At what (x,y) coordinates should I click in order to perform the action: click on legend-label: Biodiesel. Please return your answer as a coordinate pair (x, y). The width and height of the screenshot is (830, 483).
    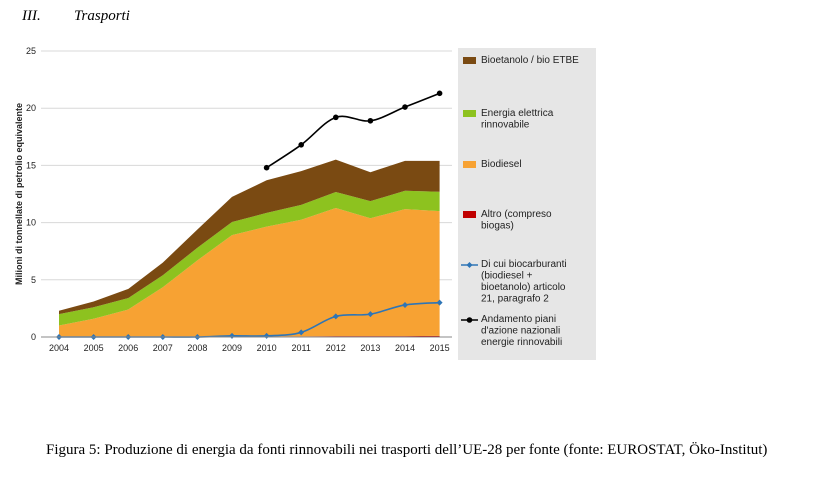
    Looking at the image, I should click on (501, 164).